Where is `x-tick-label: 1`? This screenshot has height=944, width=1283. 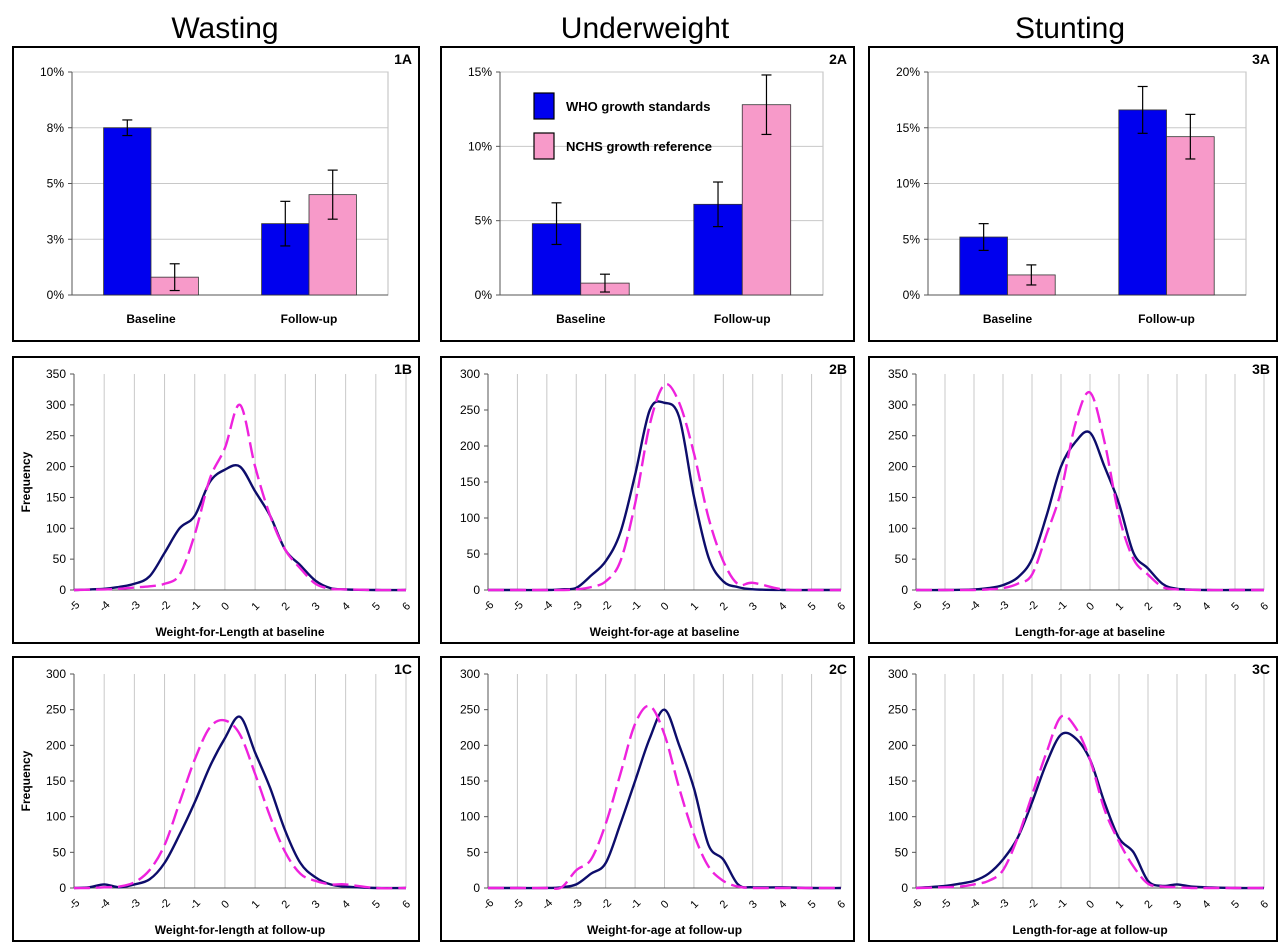 x-tick-label: 1 is located at coordinates (255, 904).